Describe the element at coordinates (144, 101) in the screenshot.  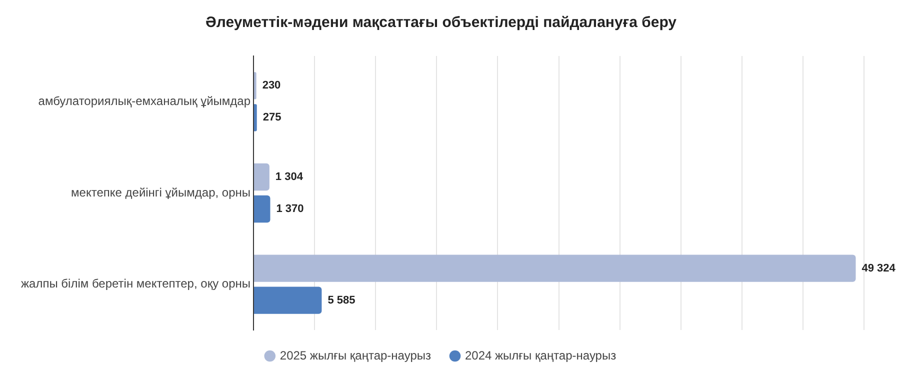
I see `y-tick-label: амбулаториялық-емханалық ұйымдар` at that location.